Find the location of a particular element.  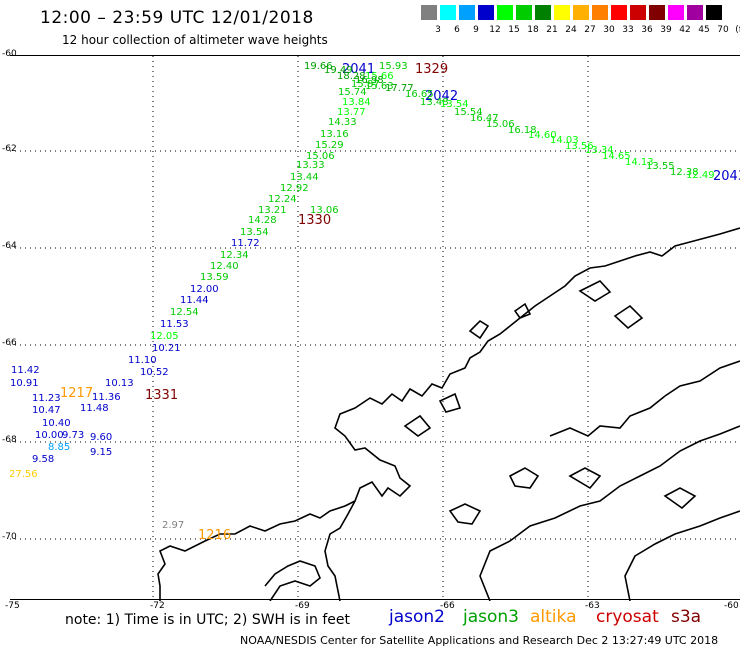

wave-height-label: 13.44 is located at coordinates (304, 177).